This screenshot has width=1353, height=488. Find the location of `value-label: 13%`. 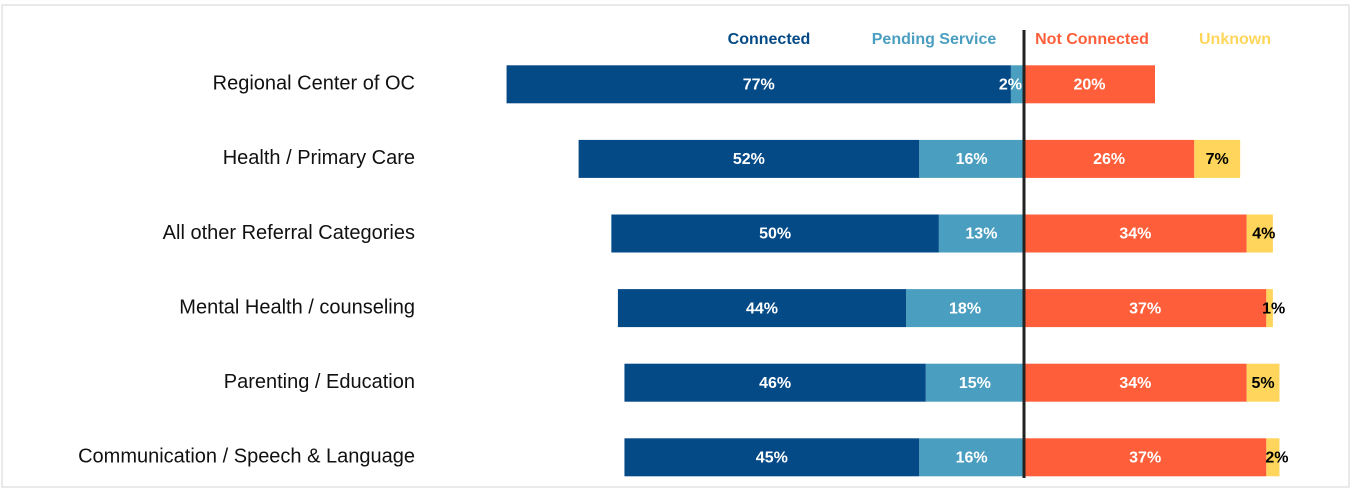

value-label: 13% is located at coordinates (981, 234).